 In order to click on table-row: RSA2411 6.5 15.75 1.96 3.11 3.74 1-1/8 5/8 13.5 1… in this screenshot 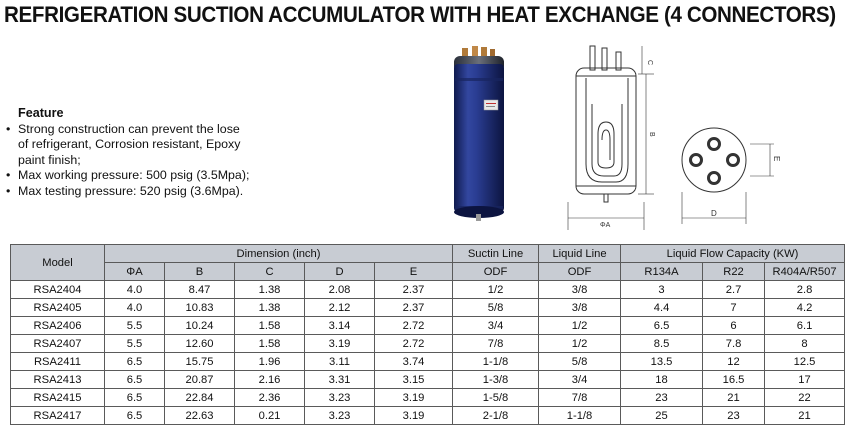, I will do `click(428, 361)`.